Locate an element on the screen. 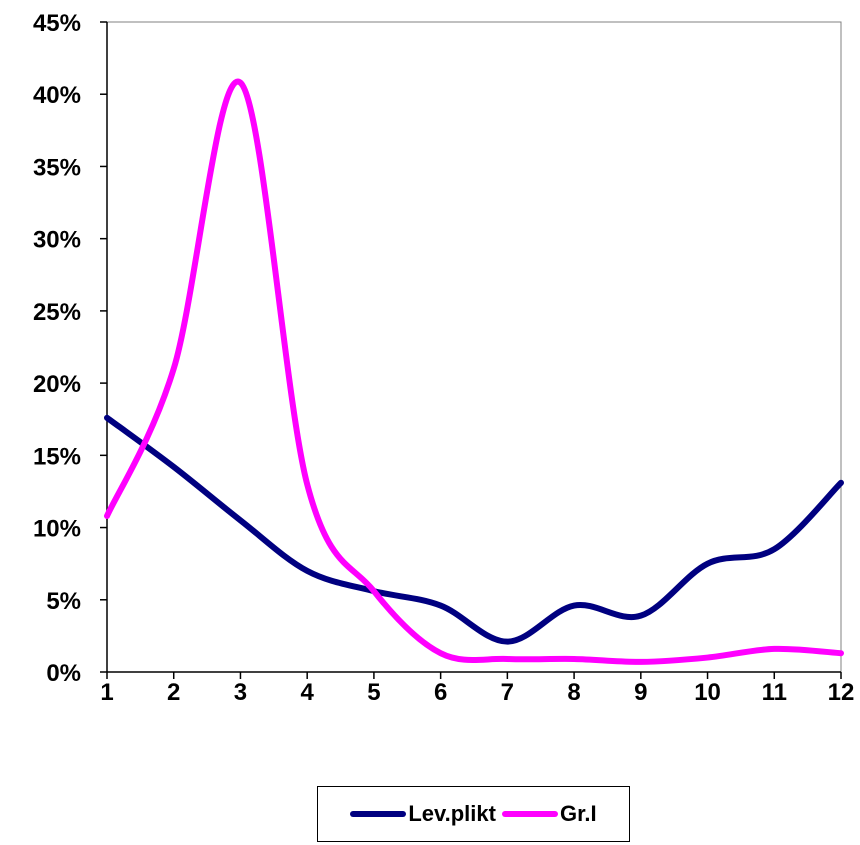 Image resolution: width=860 pixels, height=845 pixels. legend-item-gr-i: Gr.I is located at coordinates (549, 814).